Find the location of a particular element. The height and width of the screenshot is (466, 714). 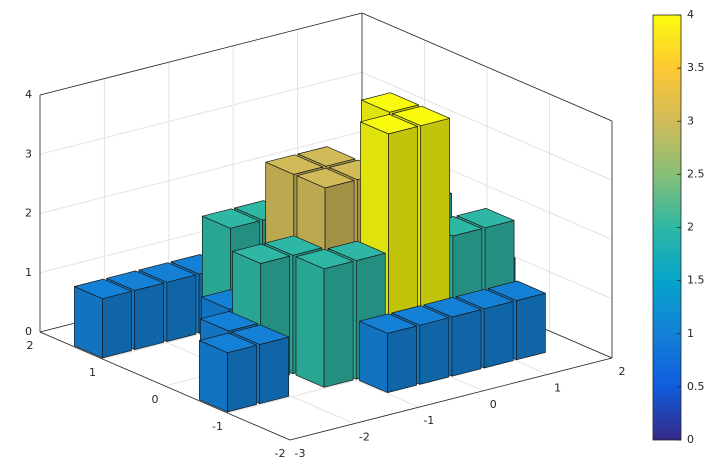

colorbar-tick-label: 3.5 is located at coordinates (696, 67).